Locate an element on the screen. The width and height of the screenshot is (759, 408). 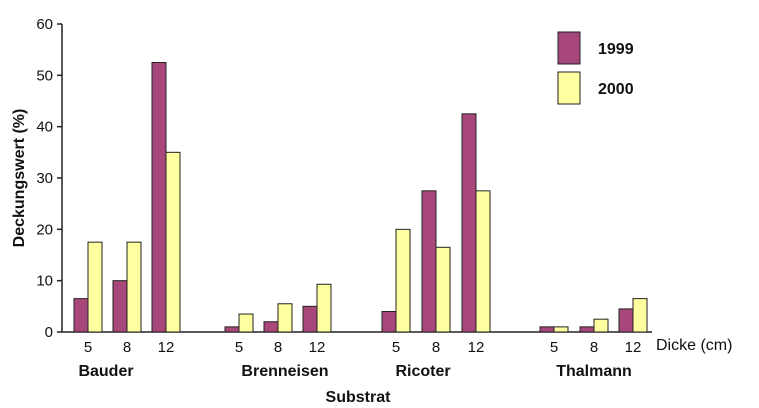
y-tick-label: 10 is located at coordinates (44, 281).